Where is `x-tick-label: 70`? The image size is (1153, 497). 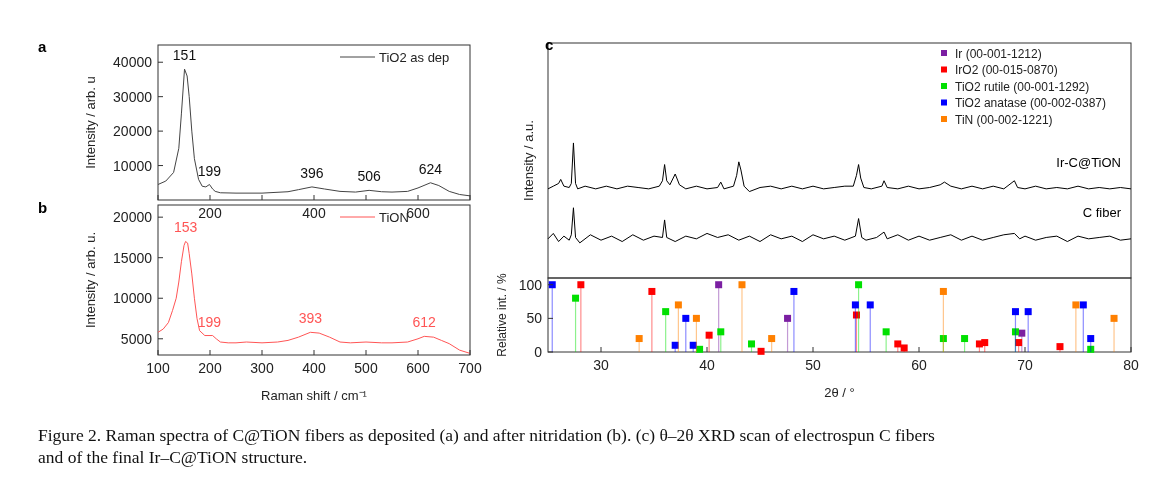
x-tick-label: 70 is located at coordinates (1025, 365).